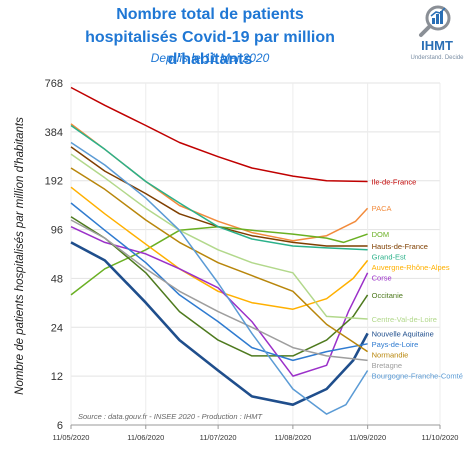 The width and height of the screenshot is (474, 463). What do you see at coordinates (395, 344) in the screenshot?
I see `series-label: Pays-de-Loire` at bounding box center [395, 344].